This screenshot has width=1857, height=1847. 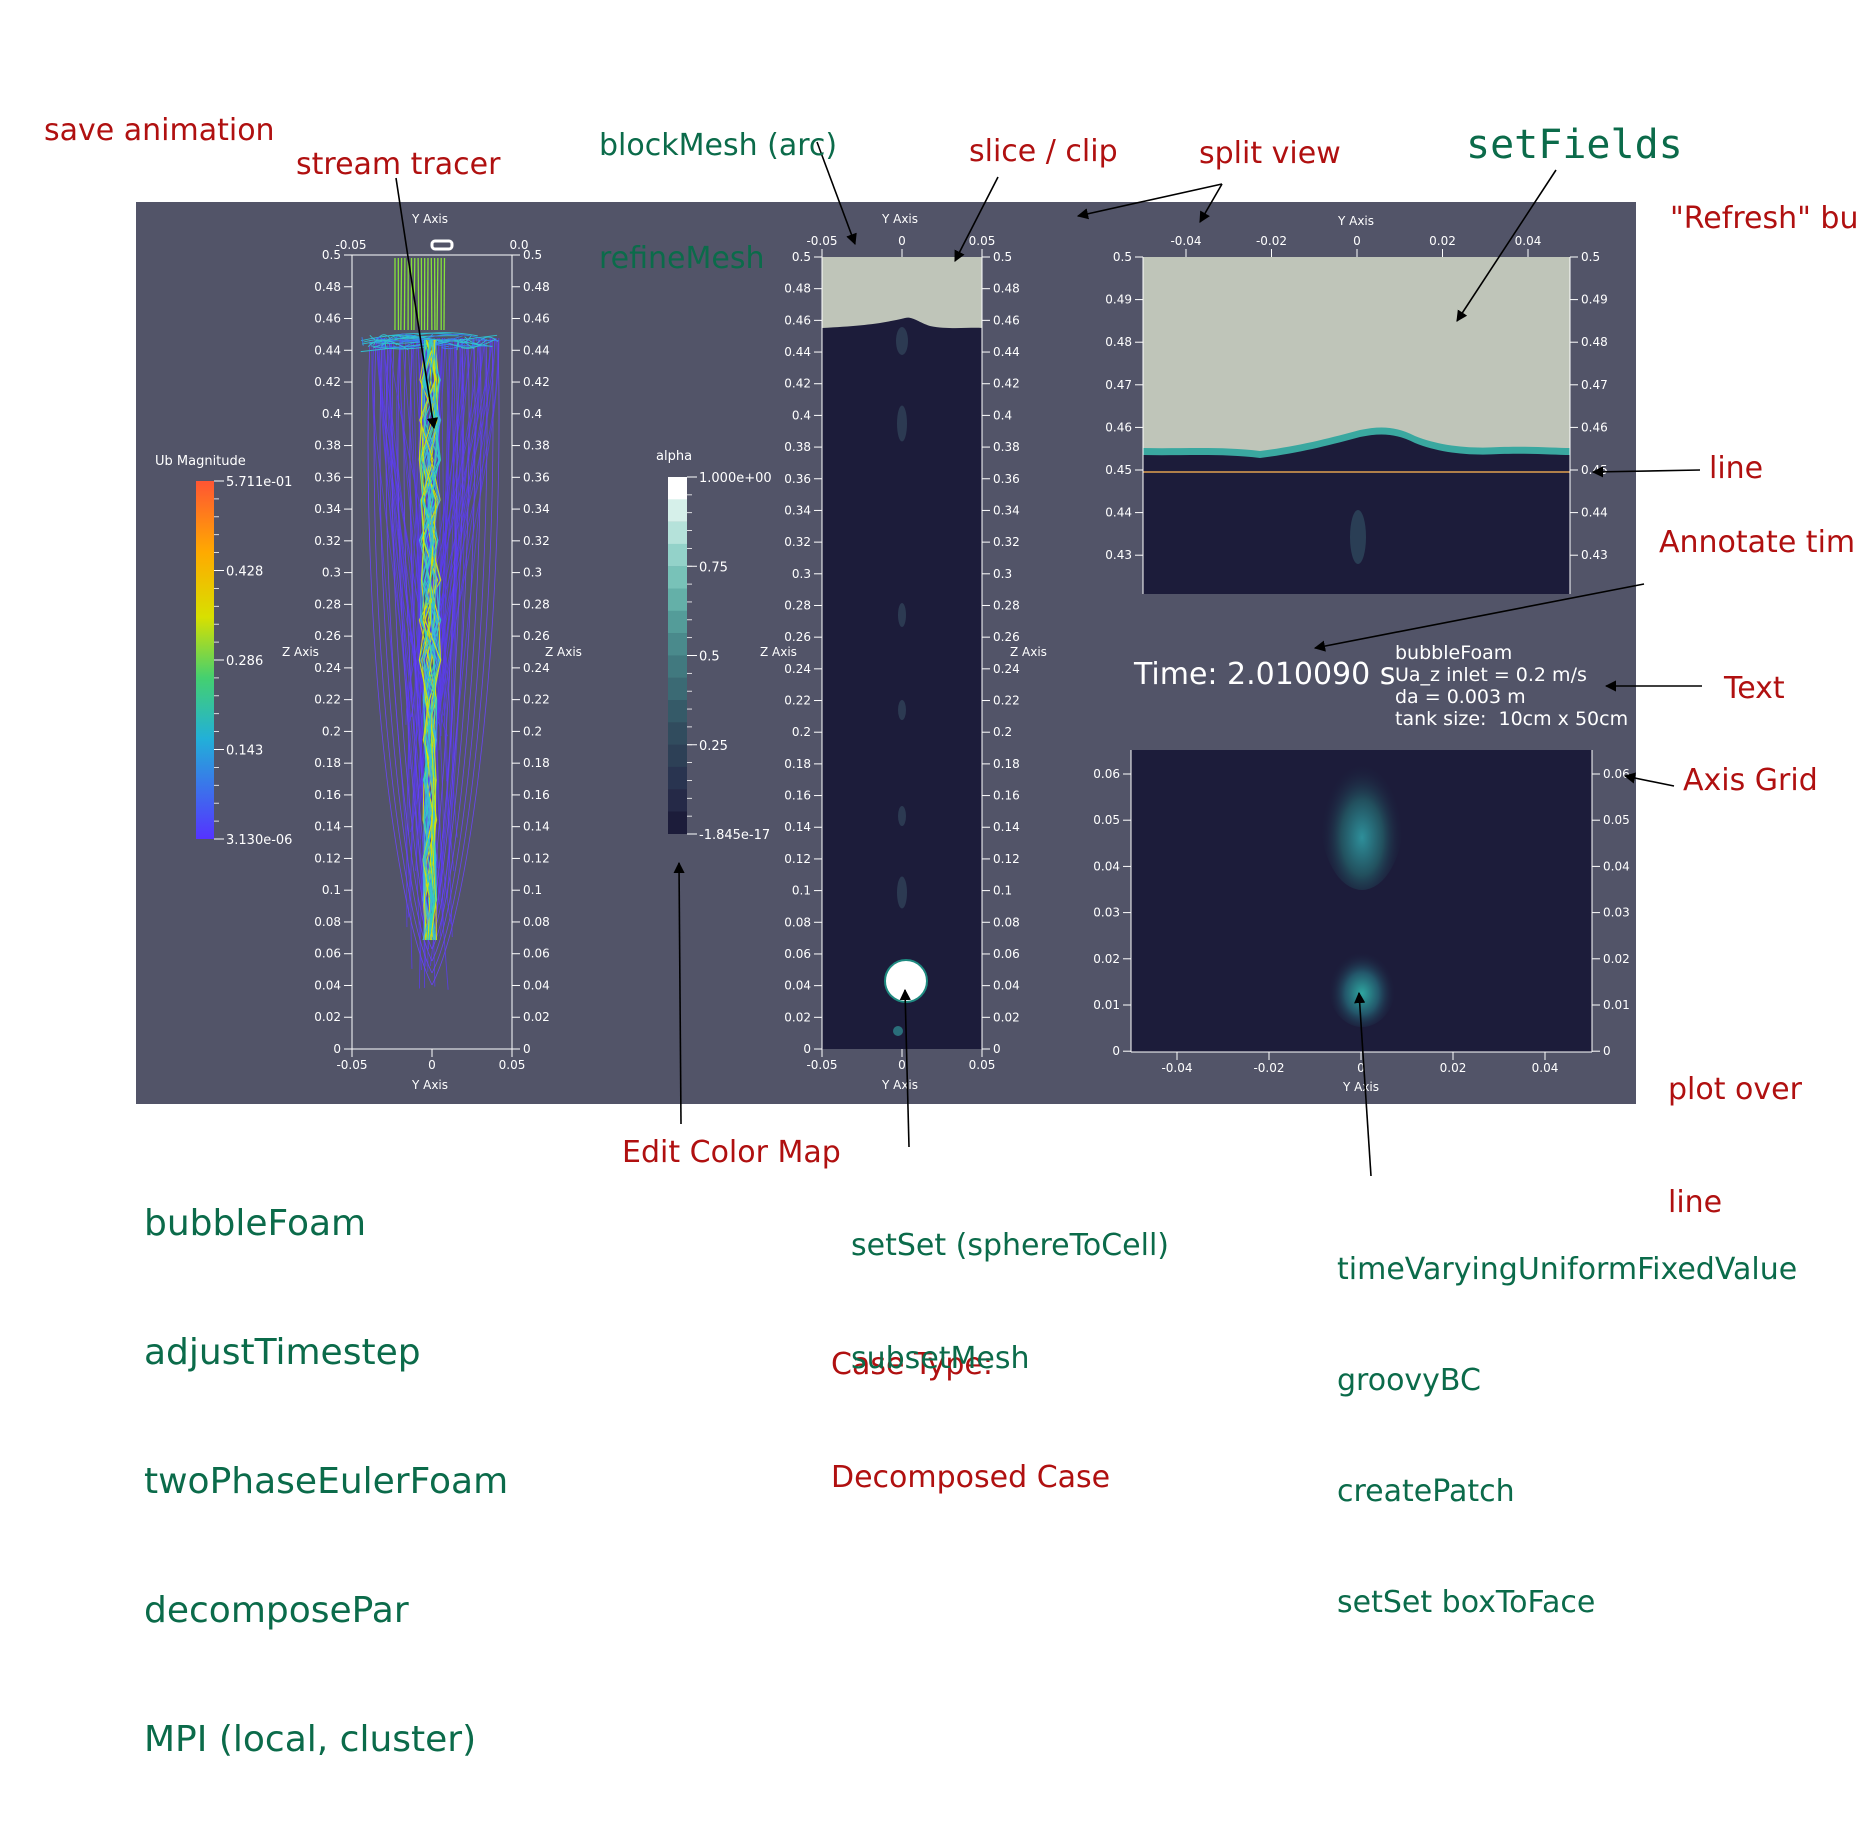 What do you see at coordinates (1028, 652) in the screenshot?
I see `axis-title-side-right: Z Axis` at bounding box center [1028, 652].